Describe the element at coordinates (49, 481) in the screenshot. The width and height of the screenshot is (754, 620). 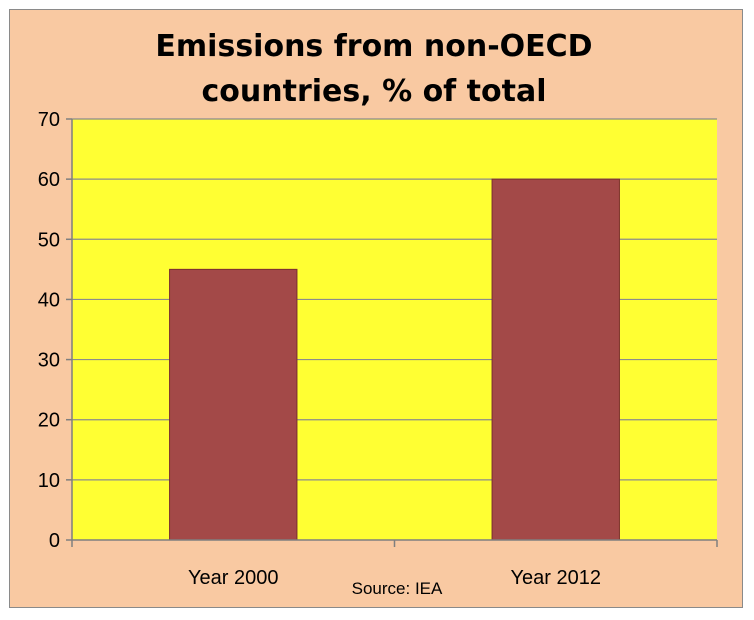
I see `y-tick-label: 10` at that location.